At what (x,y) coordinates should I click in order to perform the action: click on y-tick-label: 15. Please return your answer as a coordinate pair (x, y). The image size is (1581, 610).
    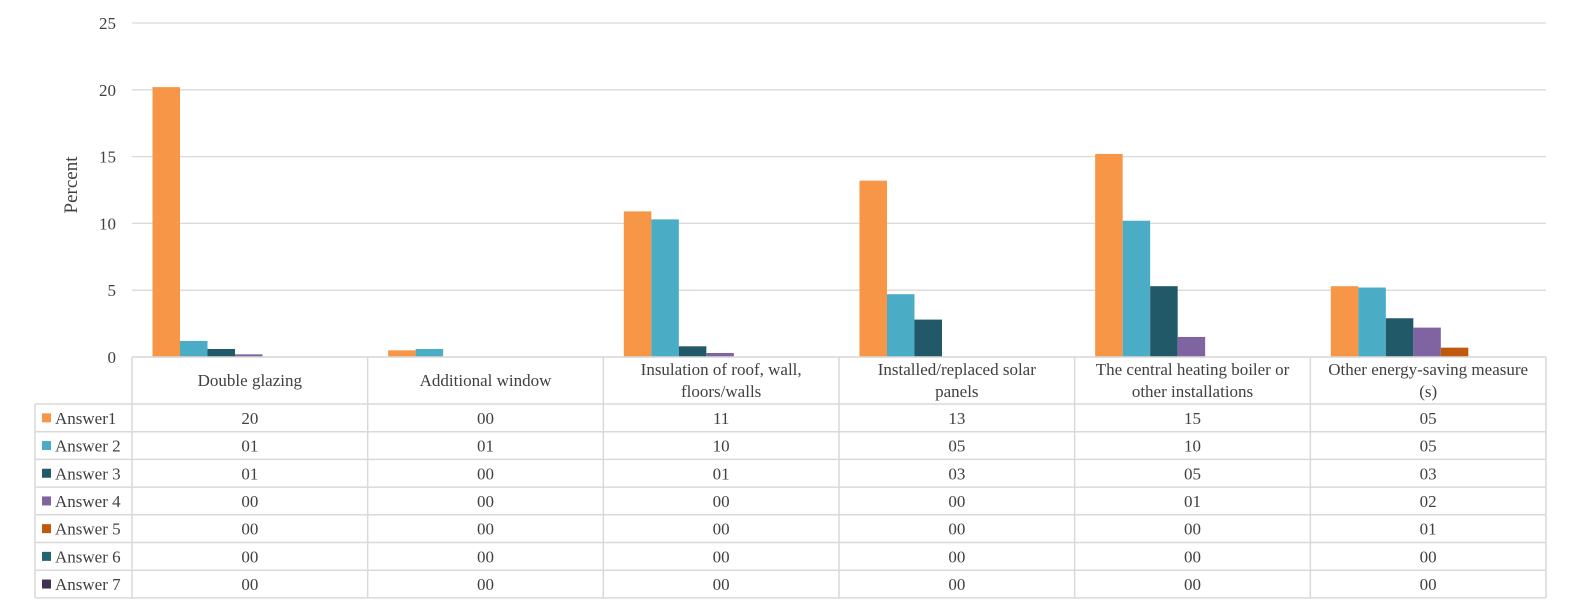
    Looking at the image, I should click on (107, 157).